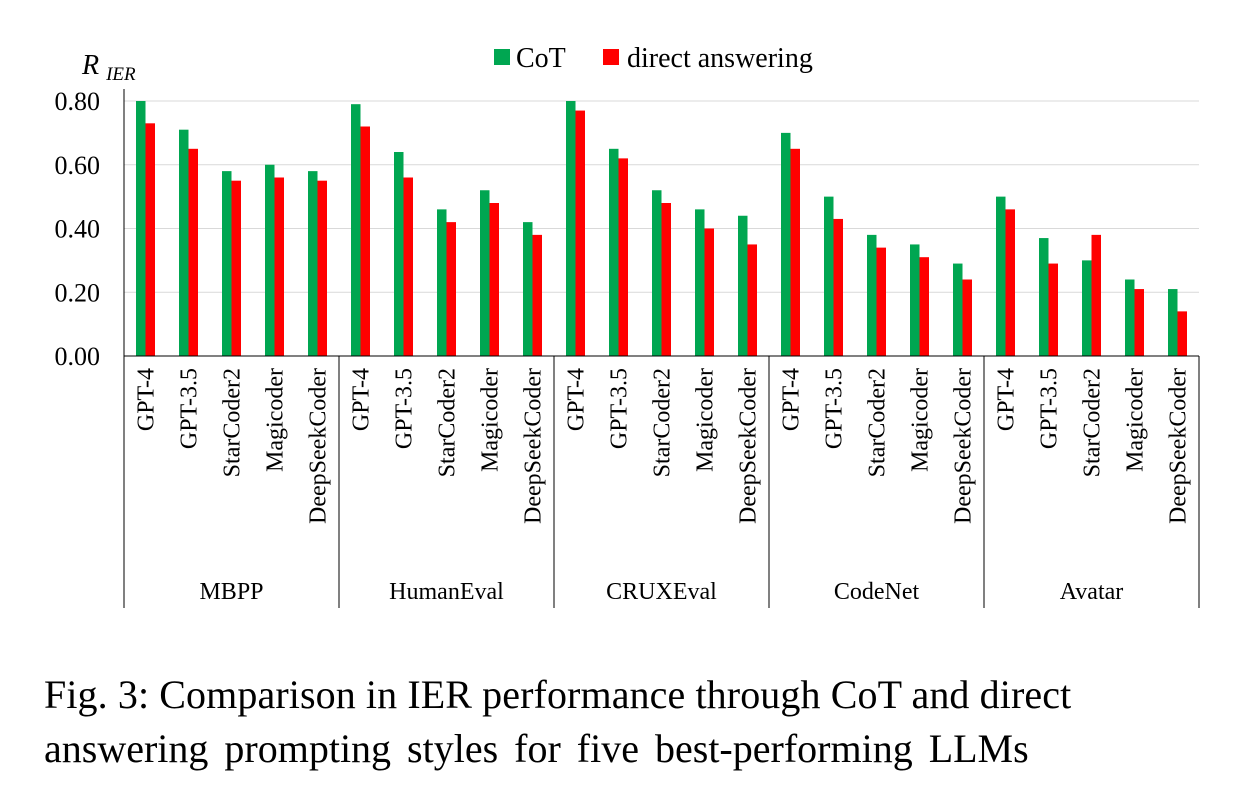  What do you see at coordinates (78, 229) in the screenshot?
I see `y-tick-label: 0.40` at bounding box center [78, 229].